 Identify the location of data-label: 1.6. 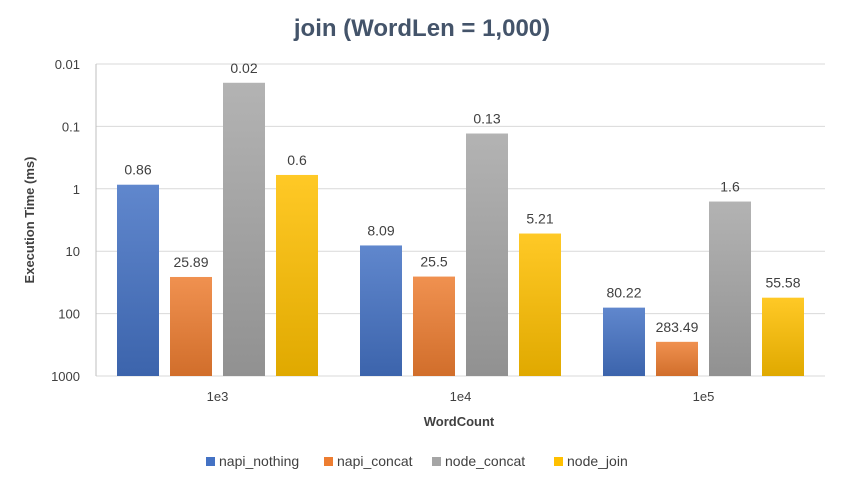
(730, 187).